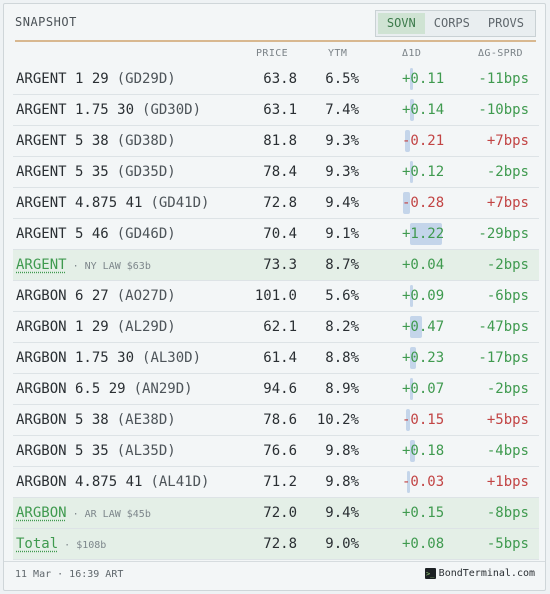  Describe the element at coordinates (180, 203) in the screenshot. I see `bond-code: (GD41D)` at that location.